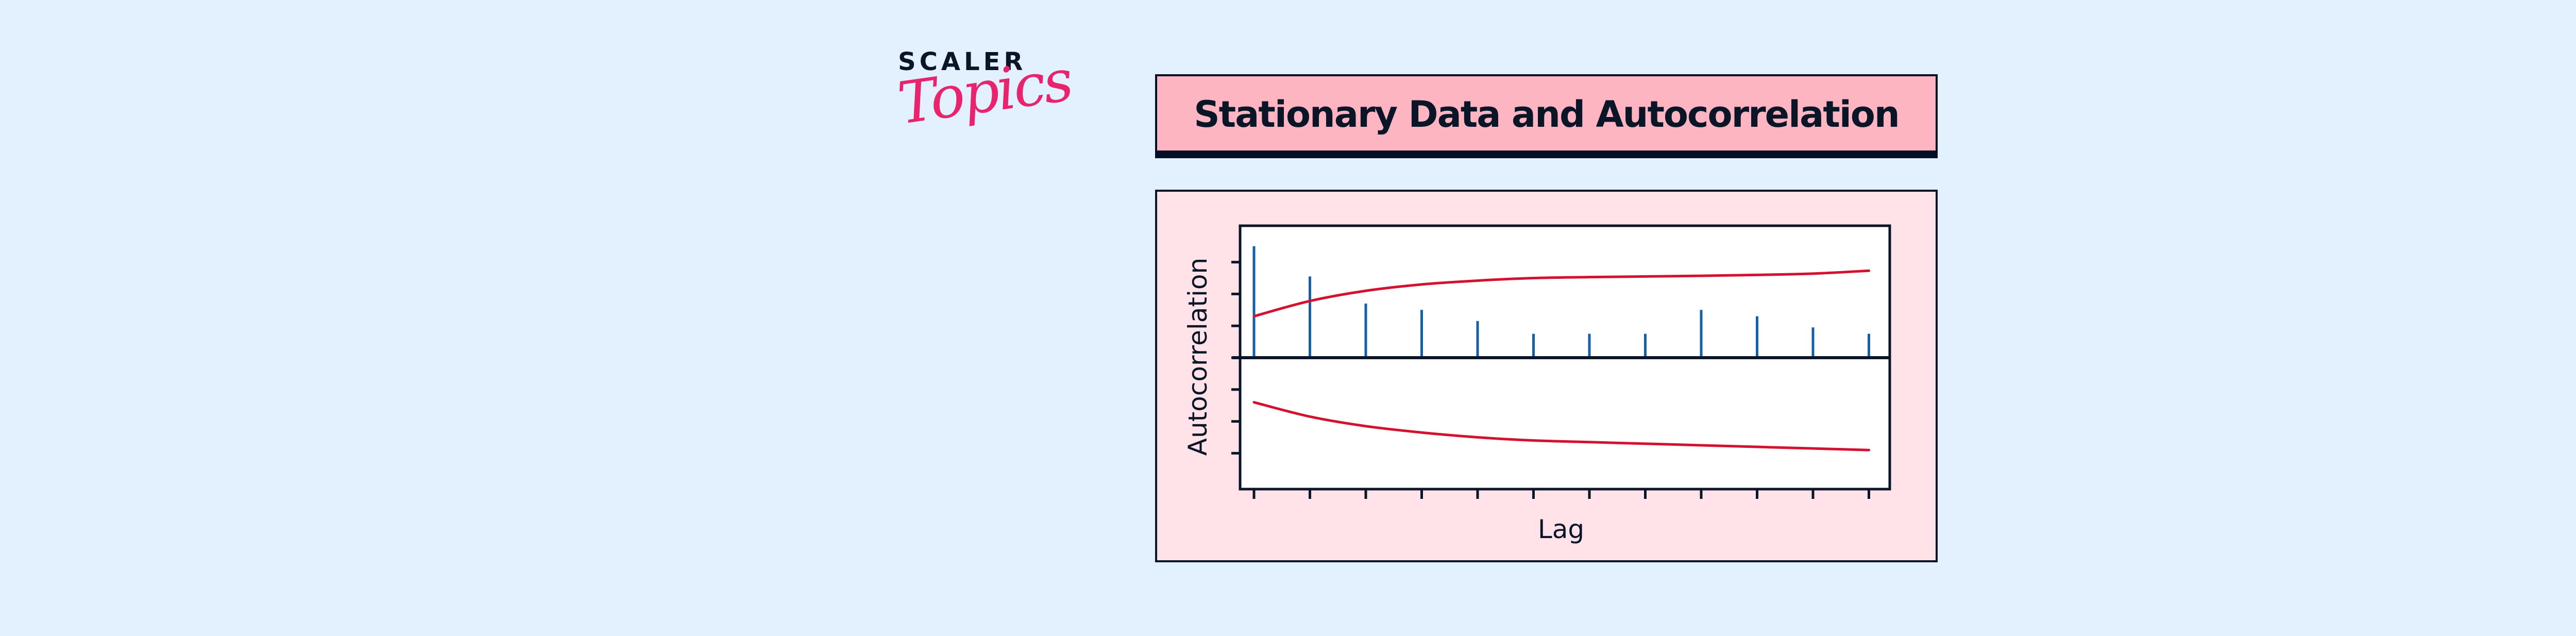 This screenshot has height=636, width=2576. I want to click on x-axis-ticks, so click(1561, 494).